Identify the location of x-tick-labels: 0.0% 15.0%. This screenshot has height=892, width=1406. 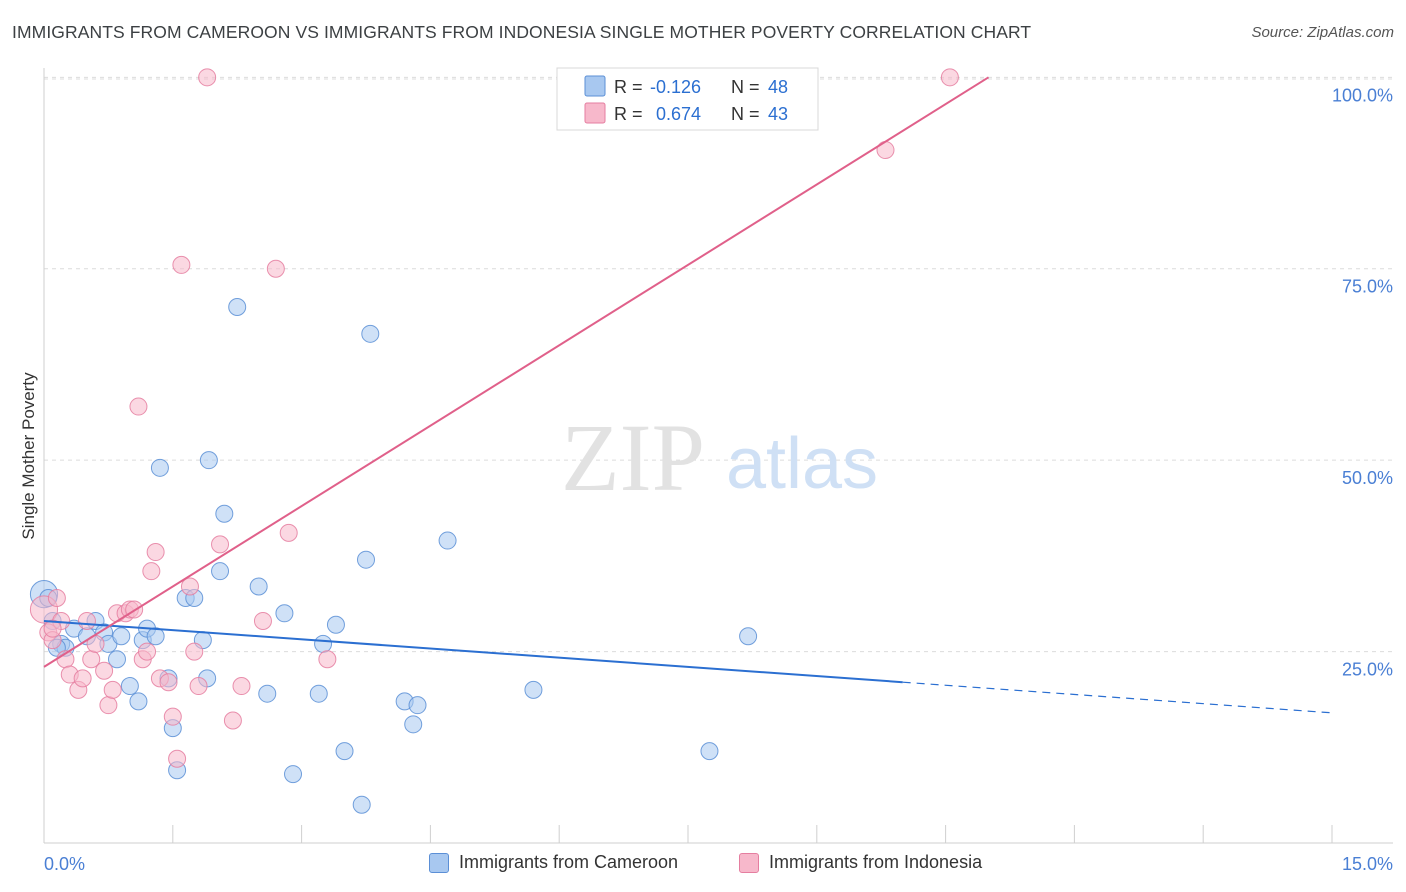
(718, 864).